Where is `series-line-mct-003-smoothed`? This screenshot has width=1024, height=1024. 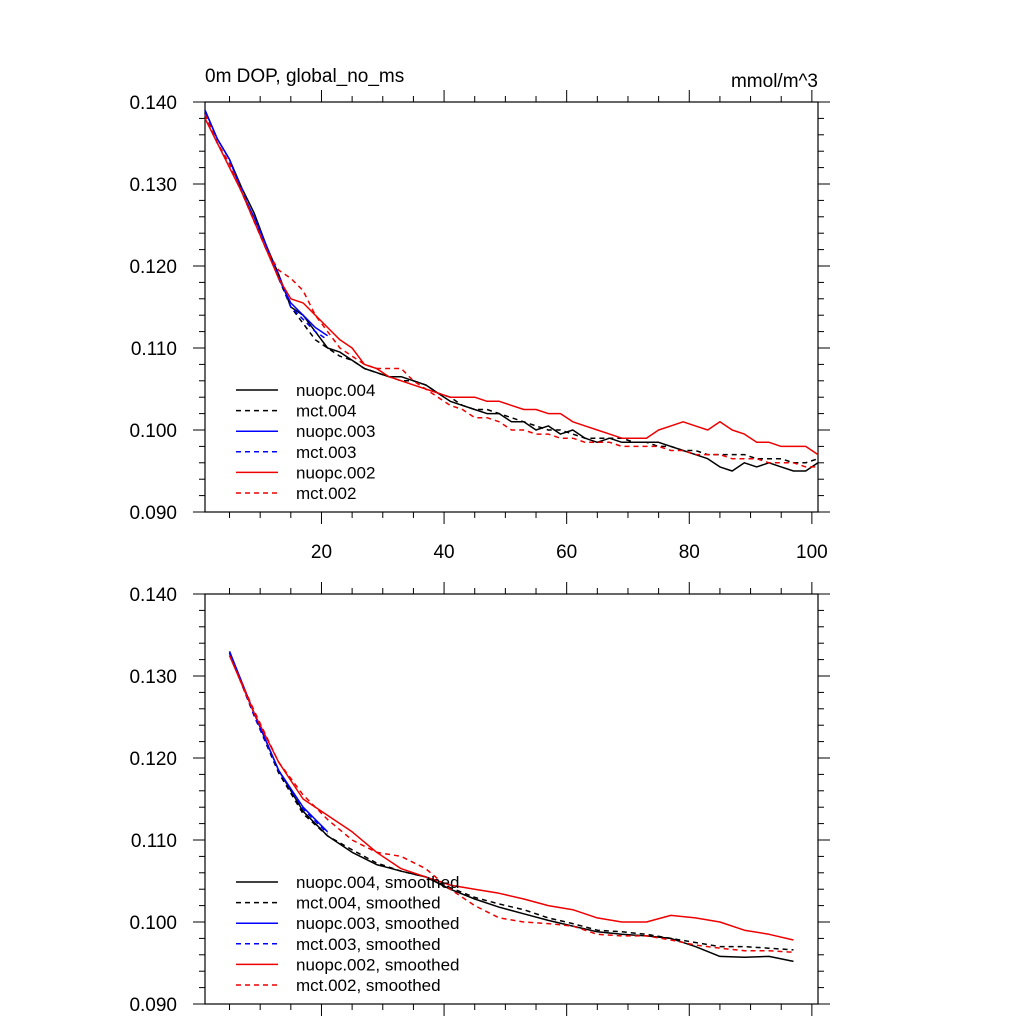 series-line-mct-003-smoothed is located at coordinates (278, 743).